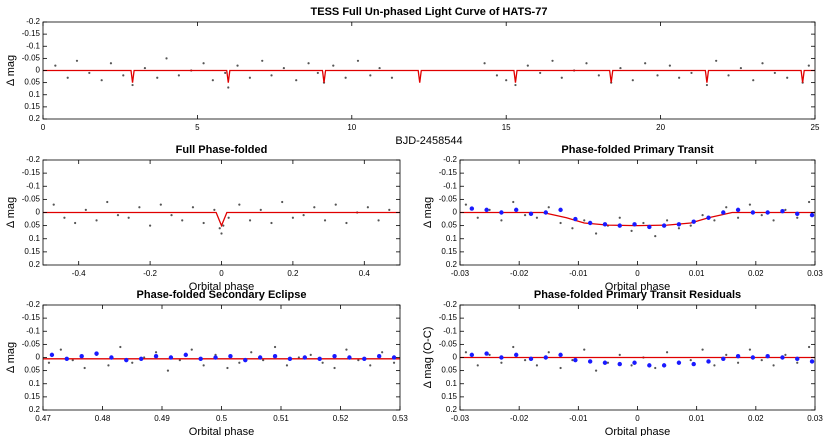 The width and height of the screenshot is (830, 436). What do you see at coordinates (103, 418) in the screenshot?
I see `x-tick-label: 0.48` at bounding box center [103, 418].